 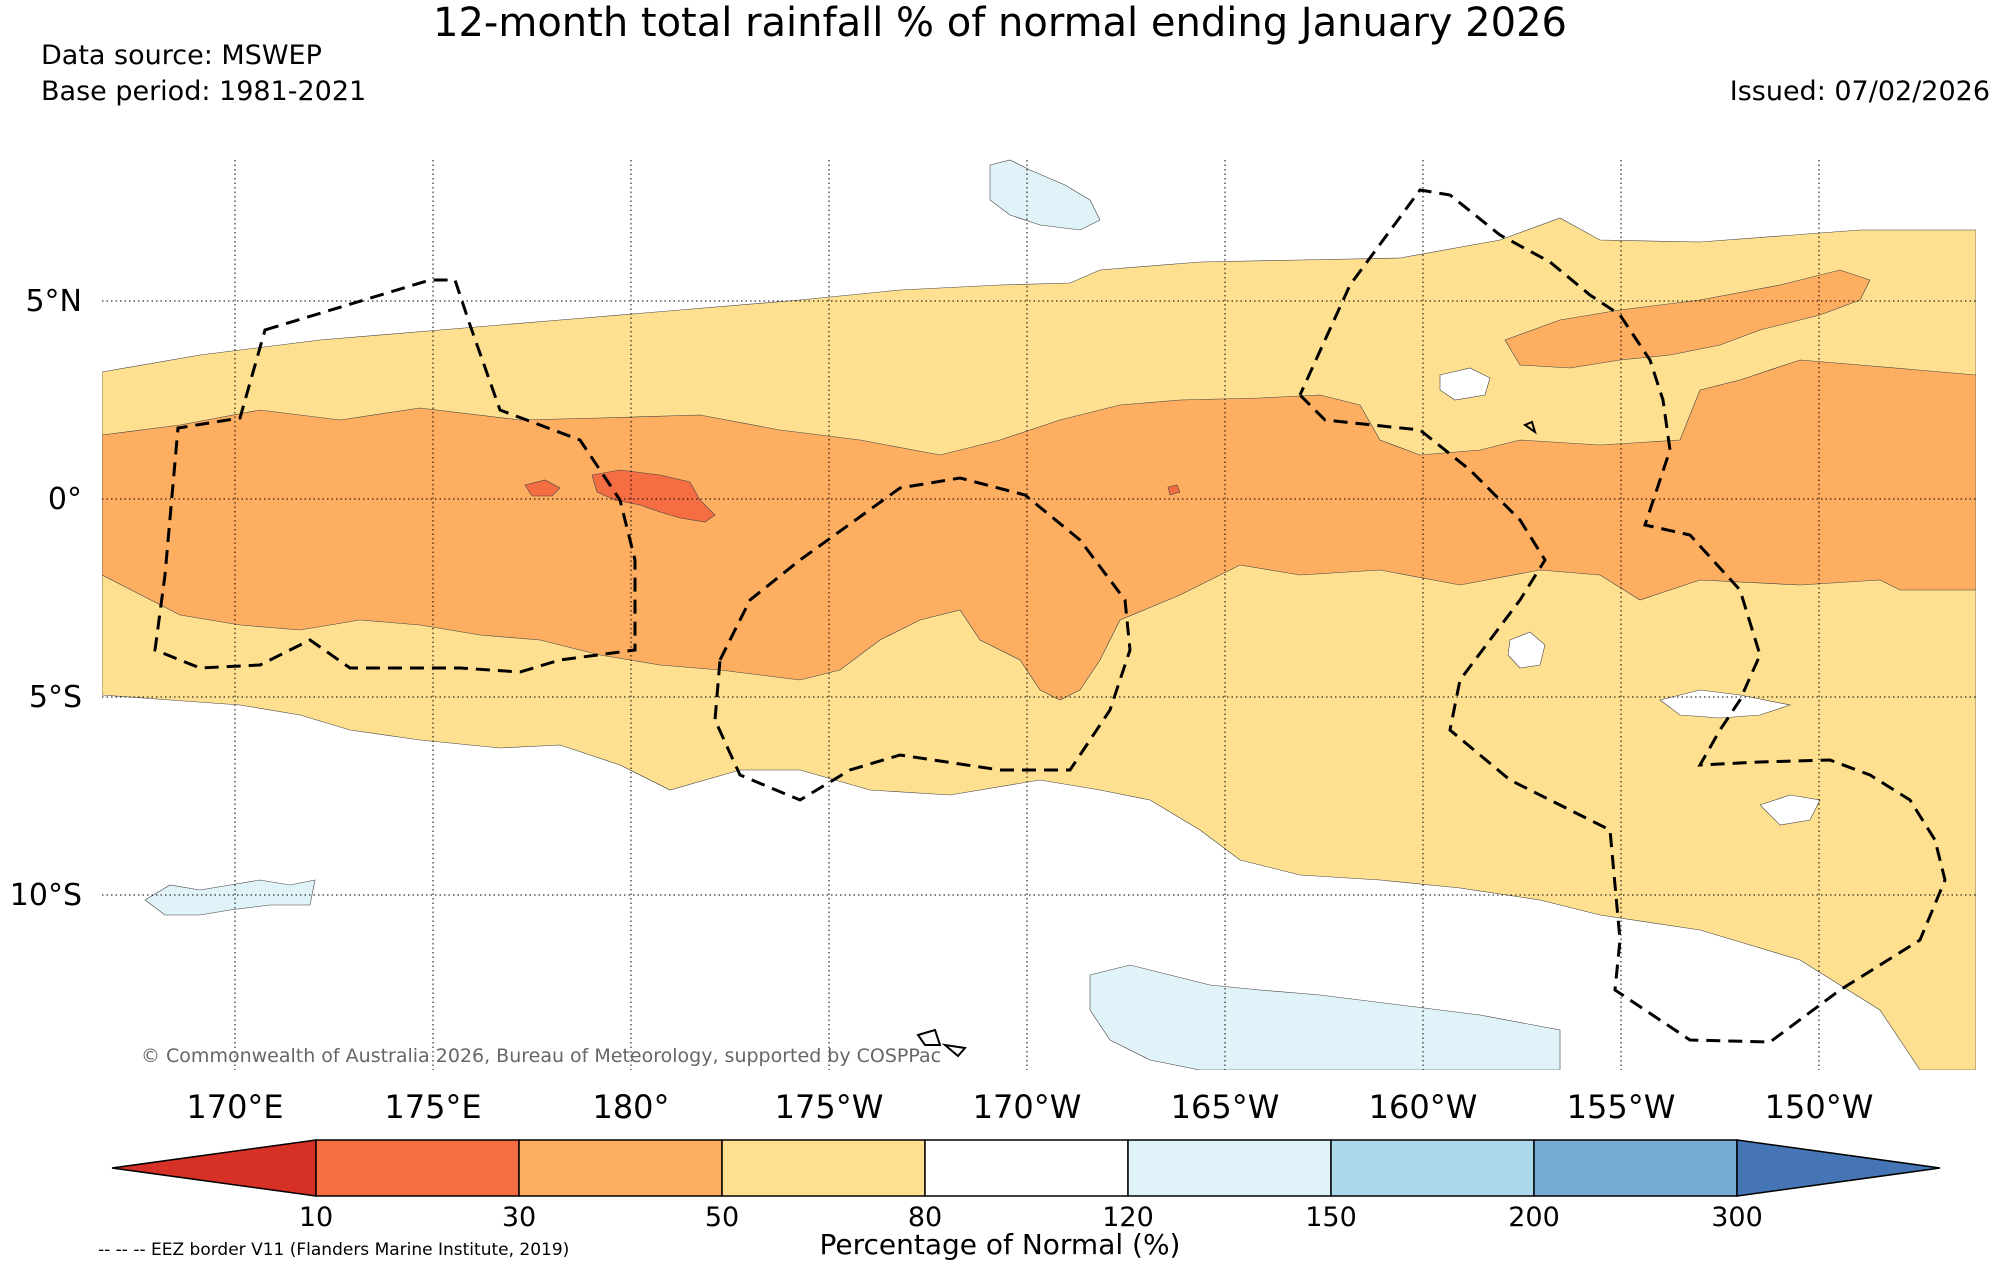 What do you see at coordinates (1534, 1217) in the screenshot?
I see `colorbar-tick: 200` at bounding box center [1534, 1217].